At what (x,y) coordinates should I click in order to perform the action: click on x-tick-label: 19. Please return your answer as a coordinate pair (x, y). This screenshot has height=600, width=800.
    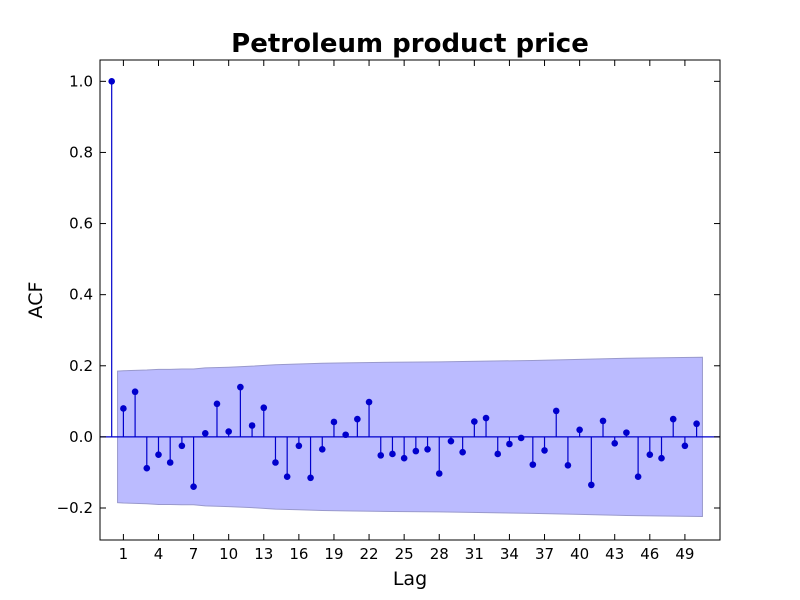
    Looking at the image, I should click on (333, 554).